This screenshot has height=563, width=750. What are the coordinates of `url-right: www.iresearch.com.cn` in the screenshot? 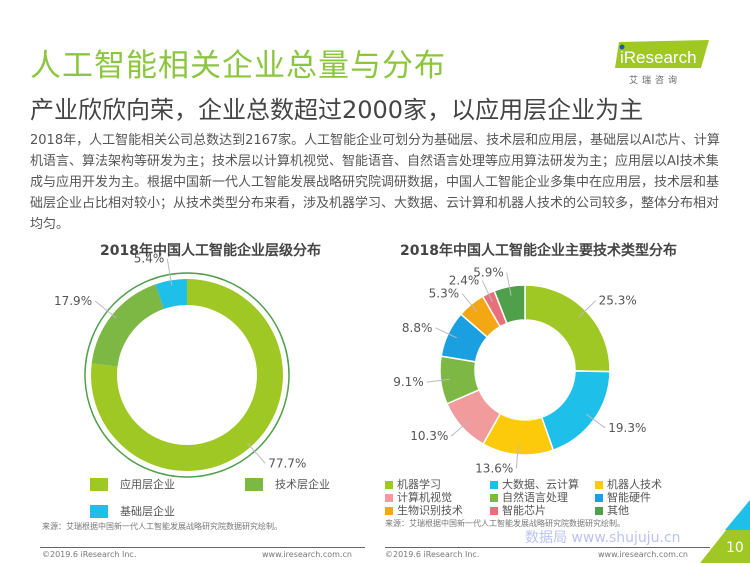 It's located at (643, 554).